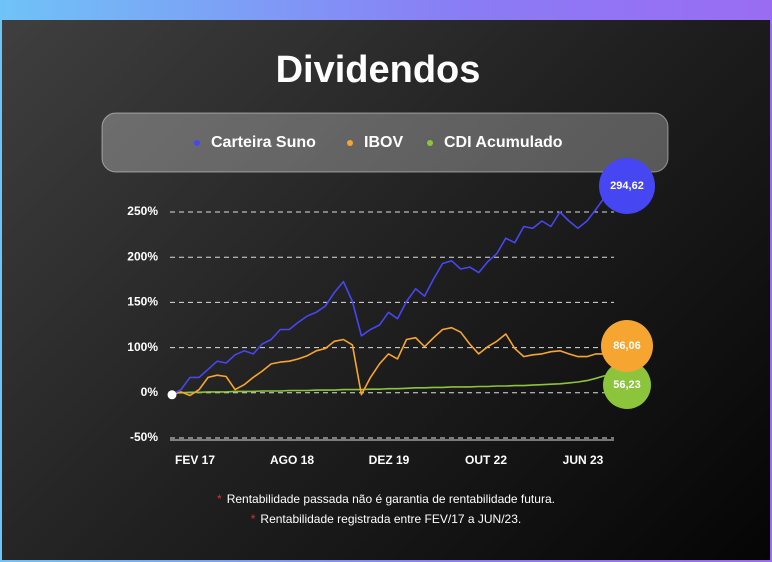 The width and height of the screenshot is (772, 562). What do you see at coordinates (389, 460) in the screenshot?
I see `x-tick-label: DEZ 19` at bounding box center [389, 460].